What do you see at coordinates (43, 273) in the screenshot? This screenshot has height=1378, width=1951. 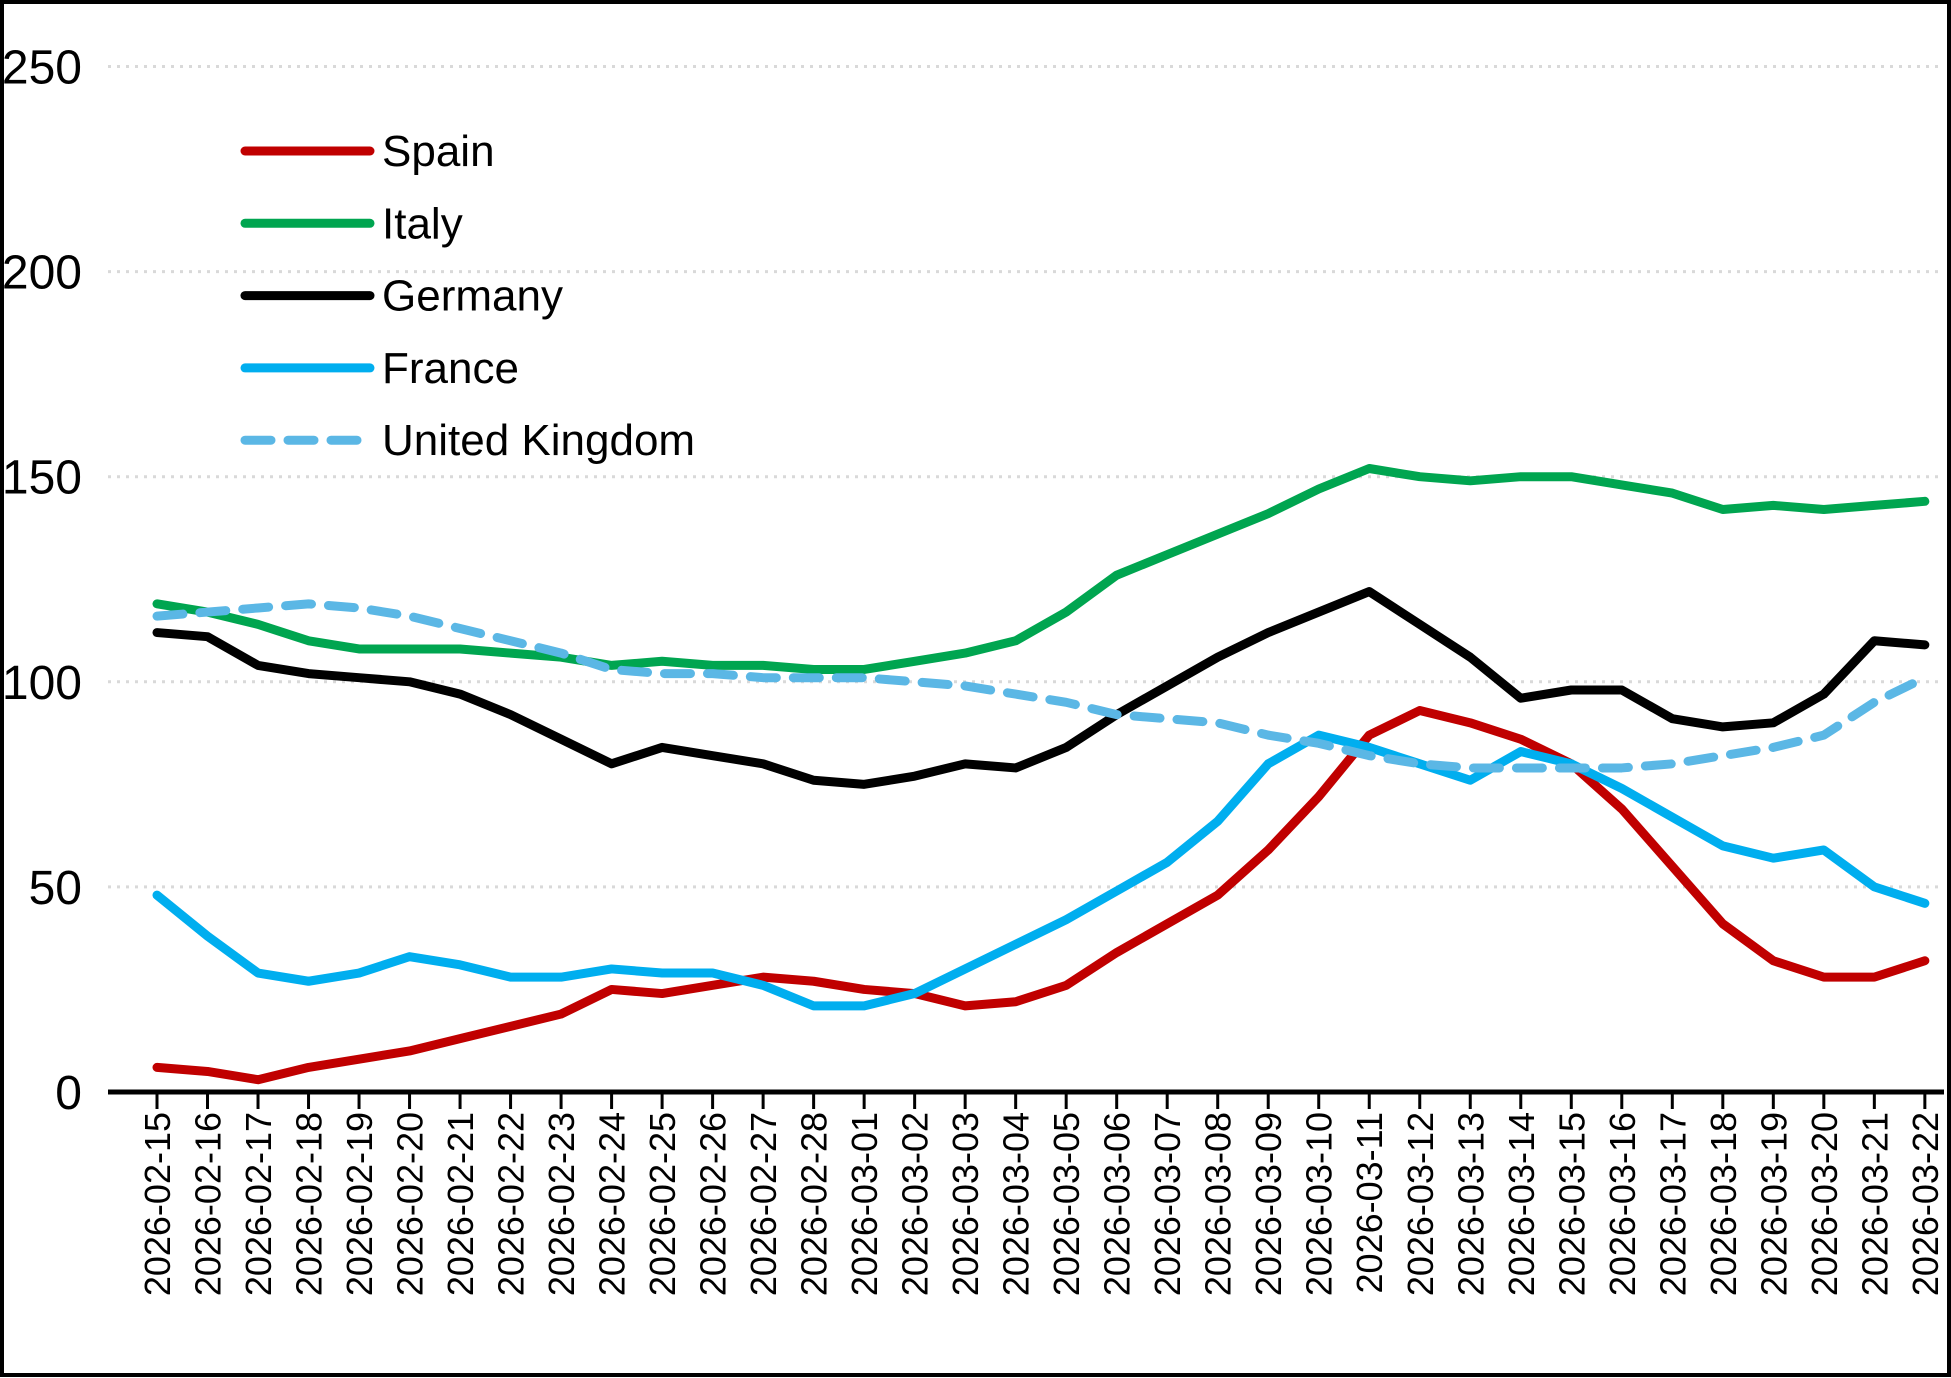 I see `y-axis-label: 200` at bounding box center [43, 273].